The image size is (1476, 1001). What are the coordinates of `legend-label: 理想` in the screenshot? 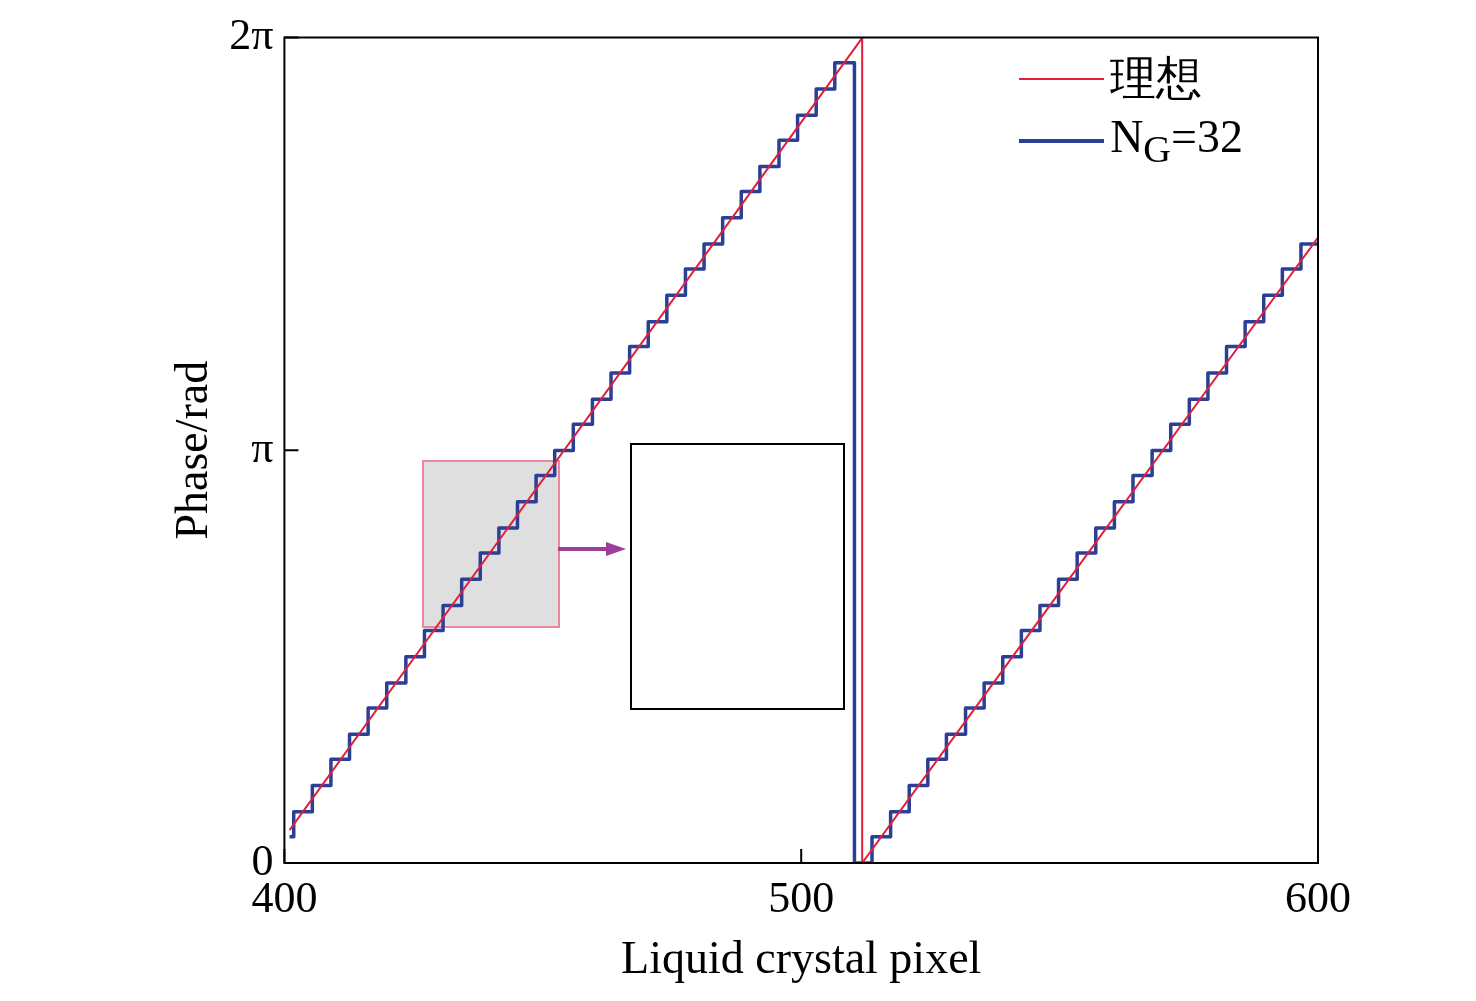 It's located at (1156, 79).